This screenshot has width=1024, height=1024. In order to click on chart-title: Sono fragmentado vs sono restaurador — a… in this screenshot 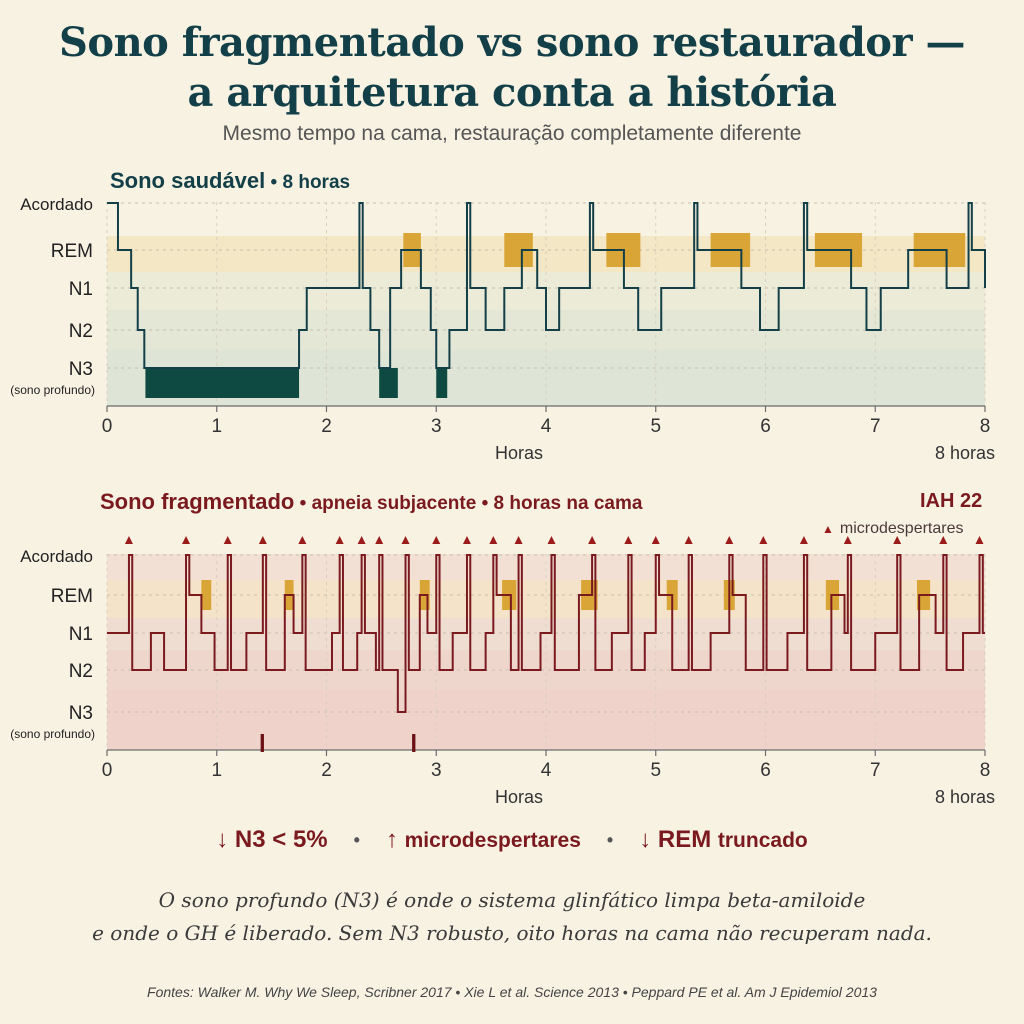, I will do `click(512, 68)`.